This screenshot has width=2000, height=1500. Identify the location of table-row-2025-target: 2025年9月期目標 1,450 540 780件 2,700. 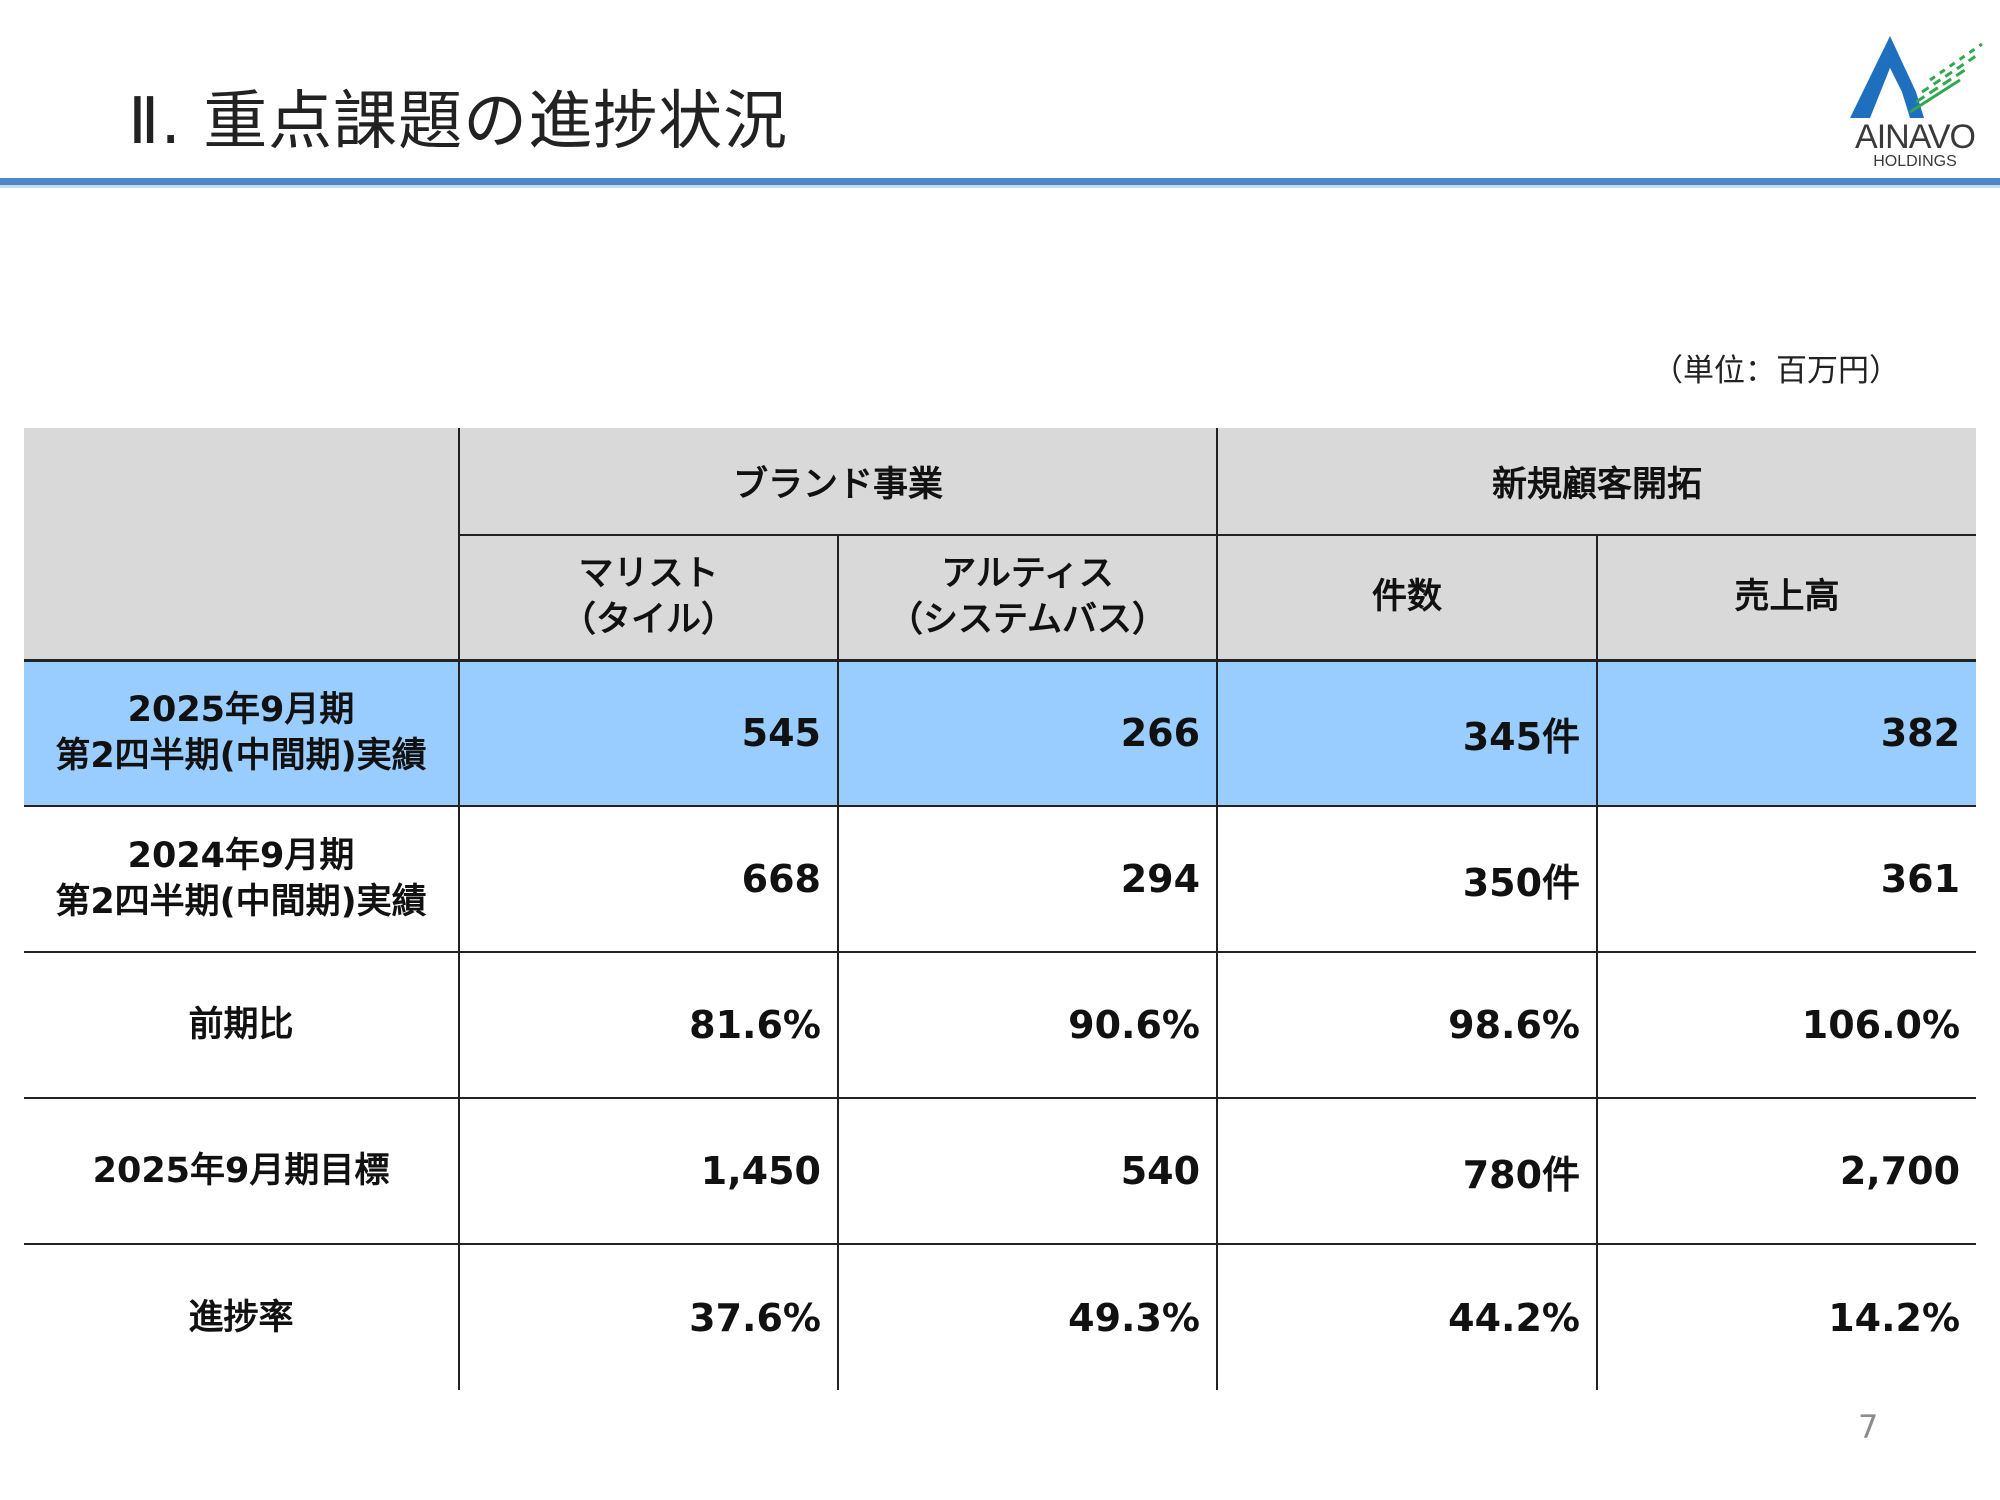
(1000, 1171).